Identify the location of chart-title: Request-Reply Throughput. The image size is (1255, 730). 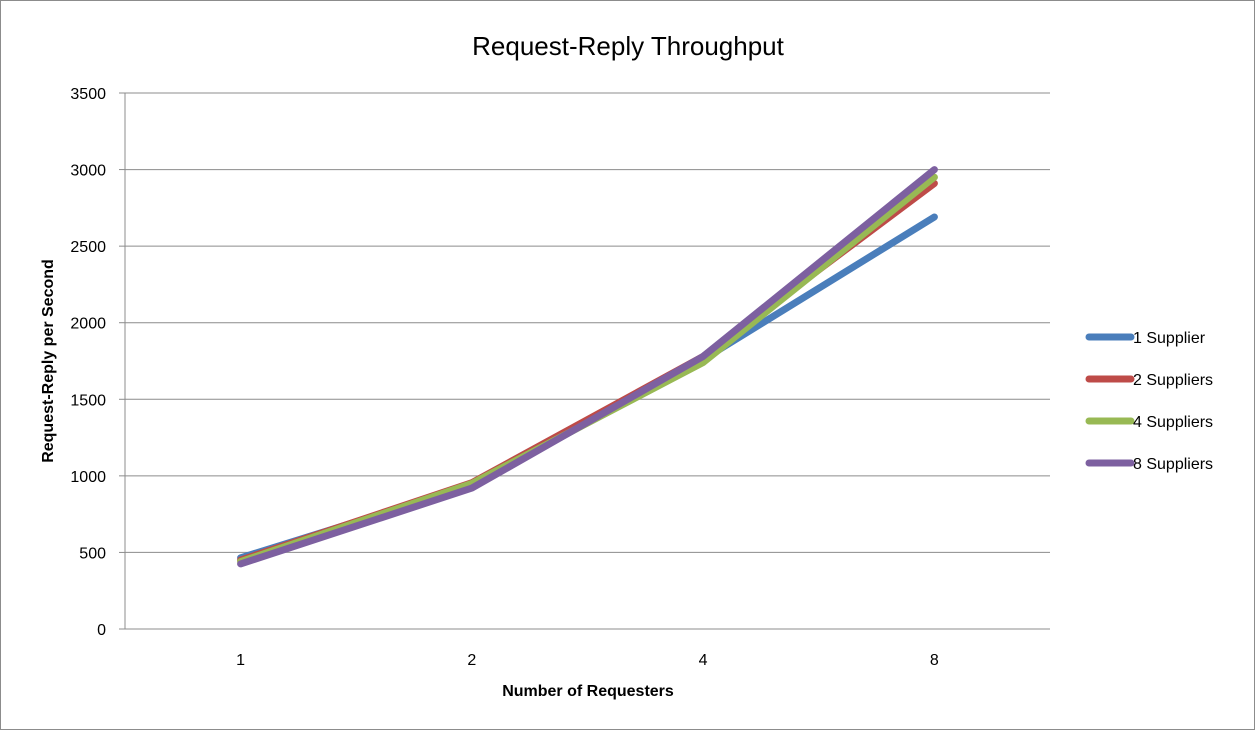
(628, 46).